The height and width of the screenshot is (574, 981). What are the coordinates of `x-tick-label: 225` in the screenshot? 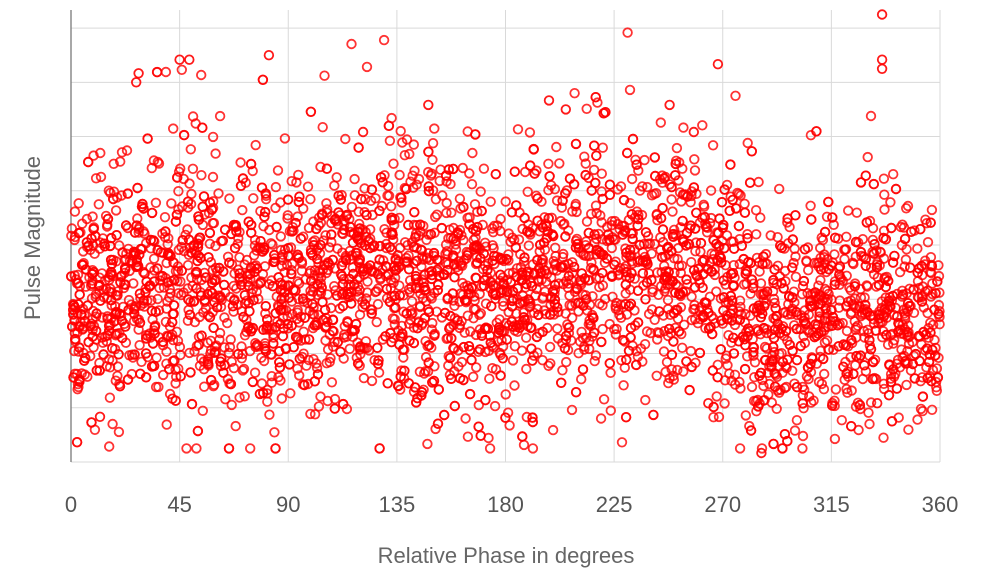 It's located at (614, 504).